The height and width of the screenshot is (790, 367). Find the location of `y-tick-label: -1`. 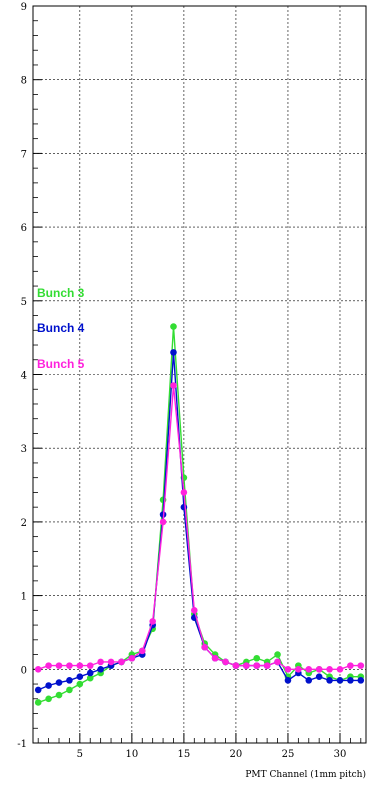

y-tick-label: -1 is located at coordinates (22, 744).